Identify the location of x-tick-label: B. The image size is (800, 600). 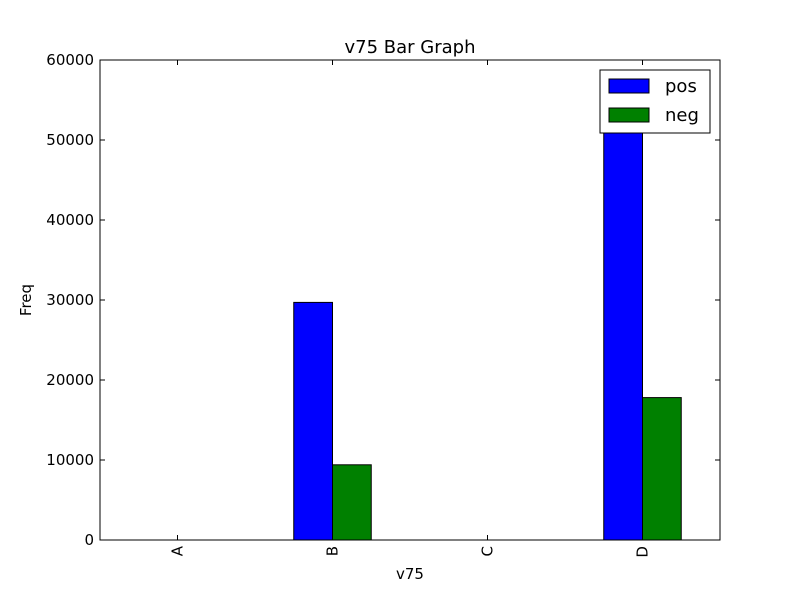
(333, 551).